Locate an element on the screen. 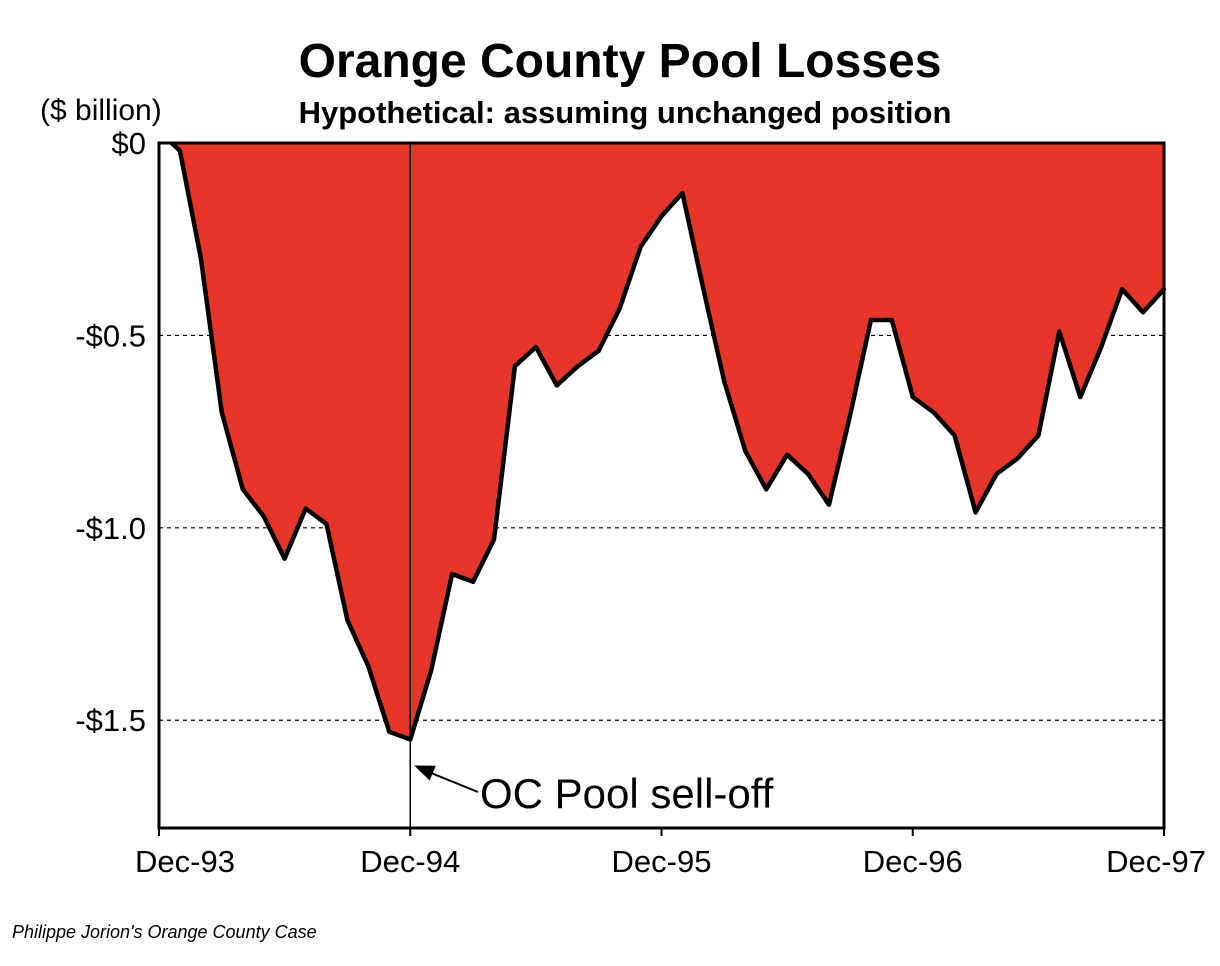 The image size is (1220, 966). x-tick-label-4: Dec-97 is located at coordinates (1156, 861).